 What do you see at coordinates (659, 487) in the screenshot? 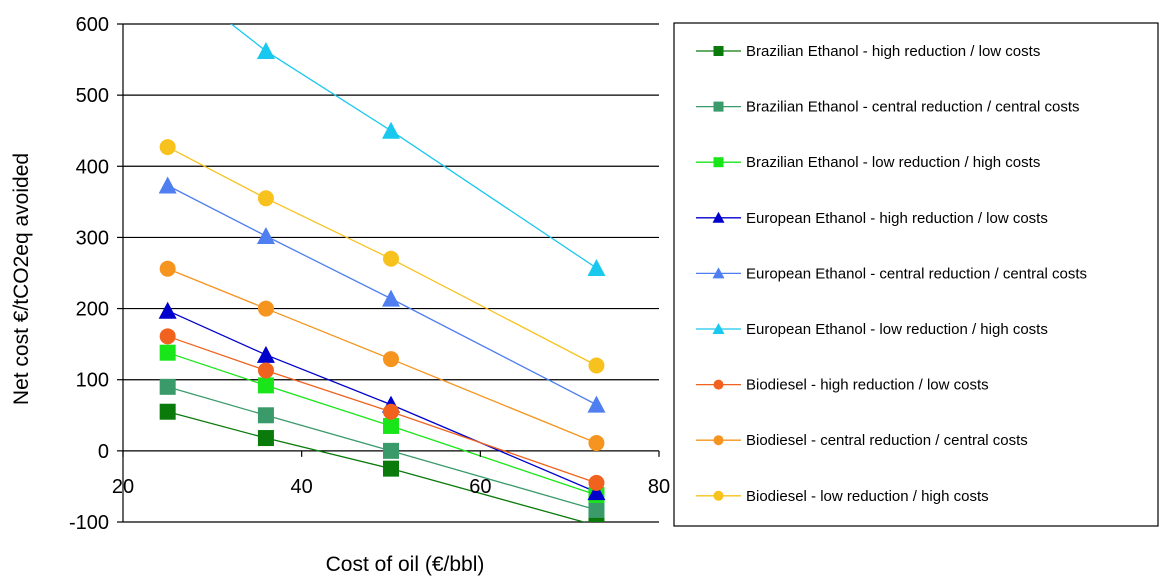
I see `x-tick-label: 80` at bounding box center [659, 487].